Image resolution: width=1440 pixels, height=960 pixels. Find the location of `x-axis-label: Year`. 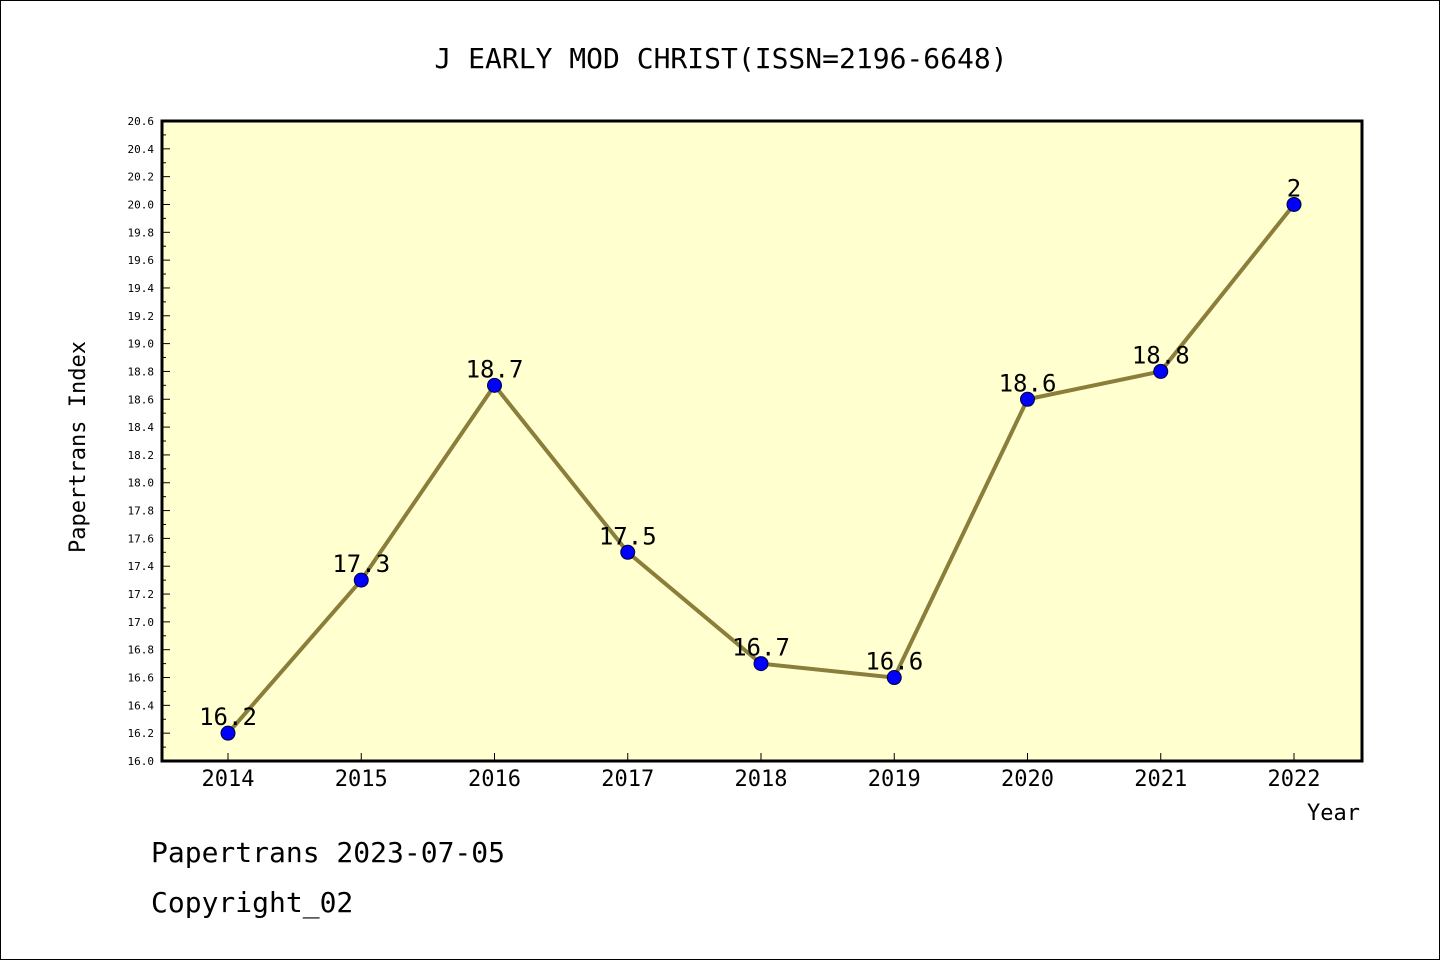

x-axis-label: Year is located at coordinates (1333, 813).